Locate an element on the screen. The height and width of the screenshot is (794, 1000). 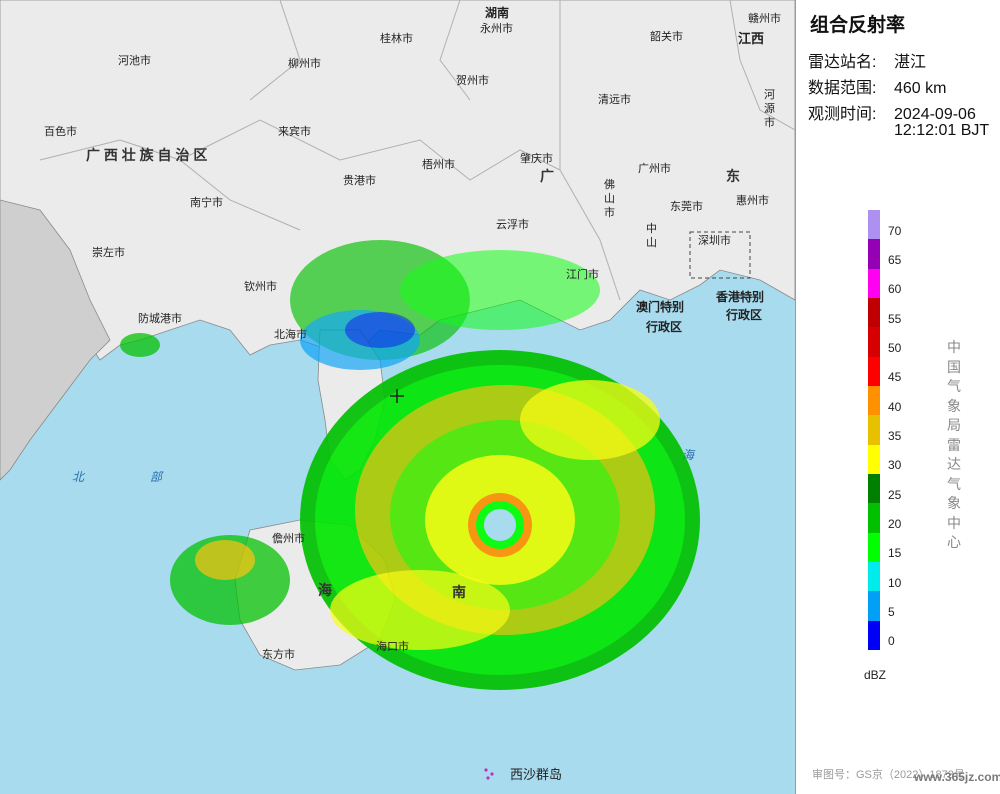
watermark: www.365jz.com is located at coordinates (957, 777).